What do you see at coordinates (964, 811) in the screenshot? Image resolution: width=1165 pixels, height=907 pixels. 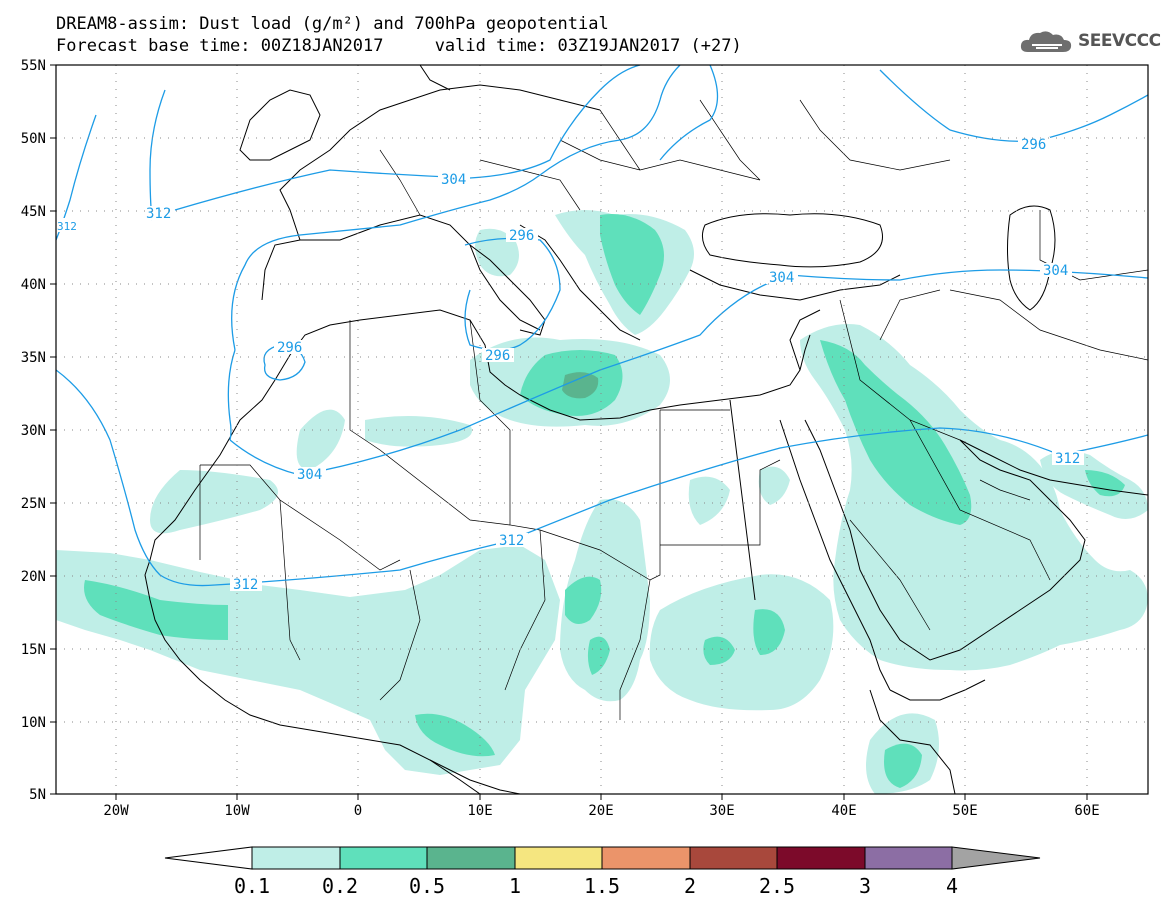 I see `lon-label: 50E` at bounding box center [964, 811].